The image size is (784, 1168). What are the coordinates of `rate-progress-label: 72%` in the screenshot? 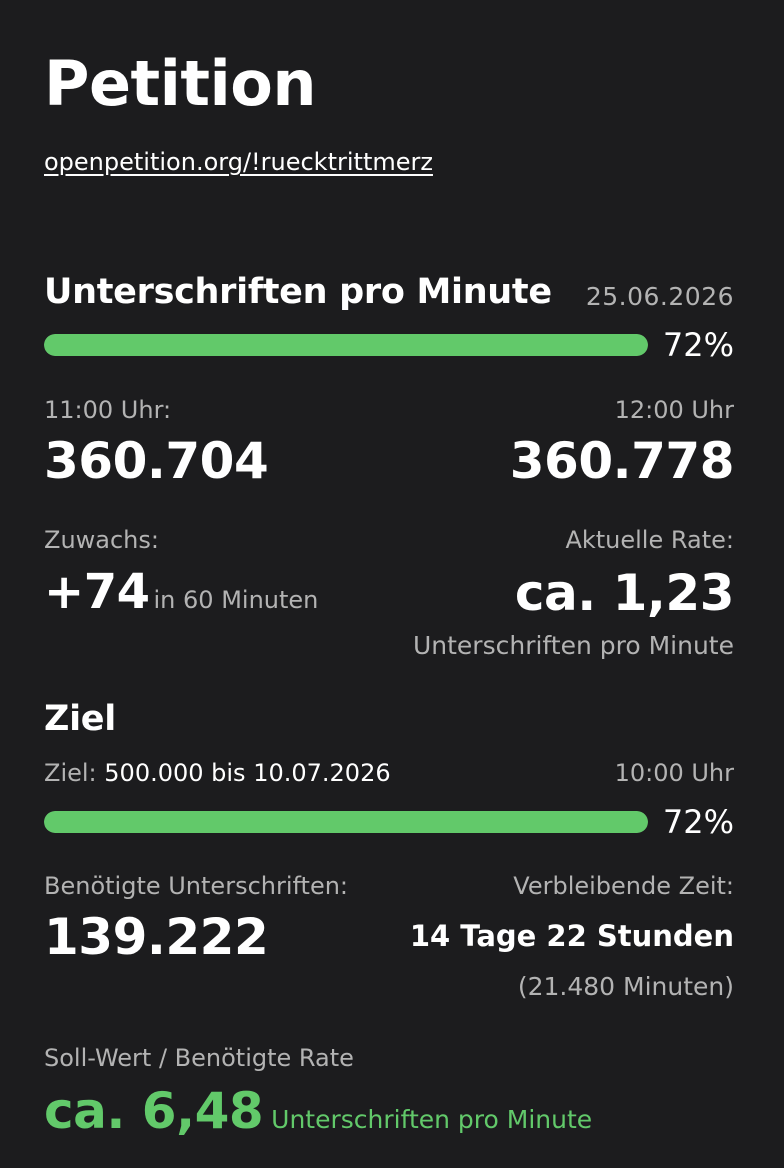 It's located at (698, 345).